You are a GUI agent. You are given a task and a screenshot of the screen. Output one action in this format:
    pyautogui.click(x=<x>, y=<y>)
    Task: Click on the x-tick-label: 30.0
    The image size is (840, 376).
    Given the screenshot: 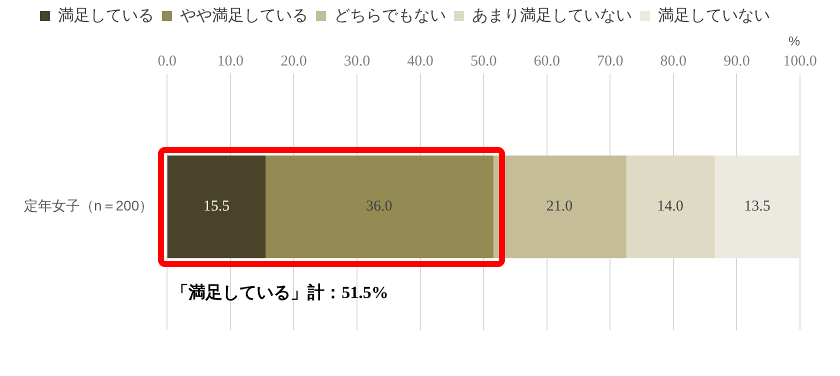 What is the action you would take?
    pyautogui.click(x=357, y=62)
    